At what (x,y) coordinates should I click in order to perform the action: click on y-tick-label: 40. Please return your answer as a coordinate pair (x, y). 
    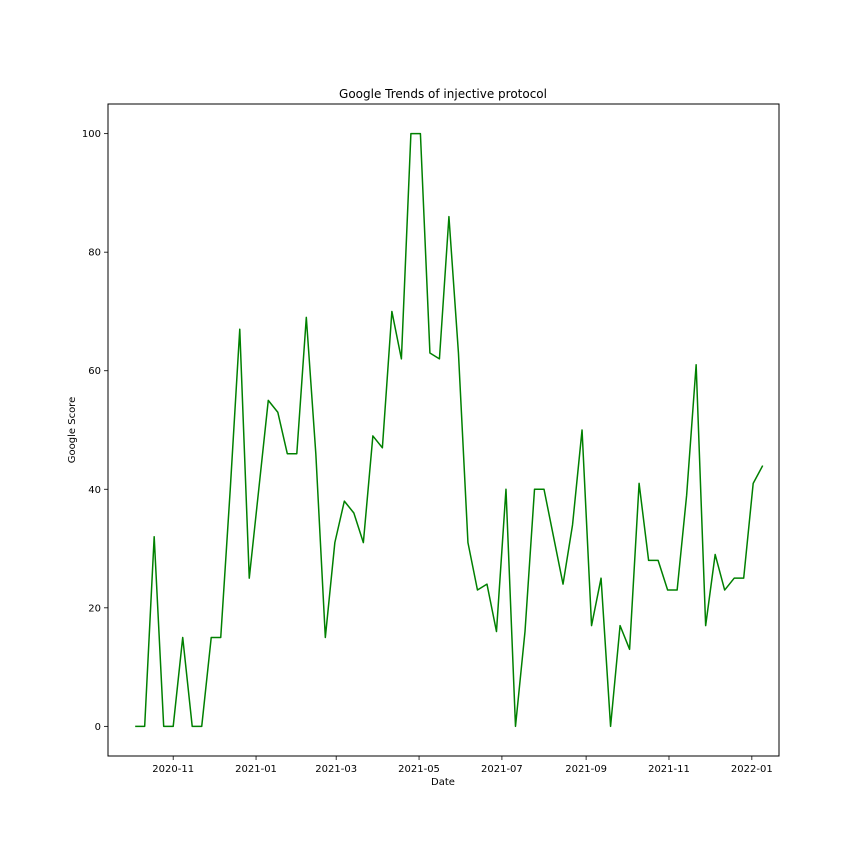
    Looking at the image, I should click on (94, 490).